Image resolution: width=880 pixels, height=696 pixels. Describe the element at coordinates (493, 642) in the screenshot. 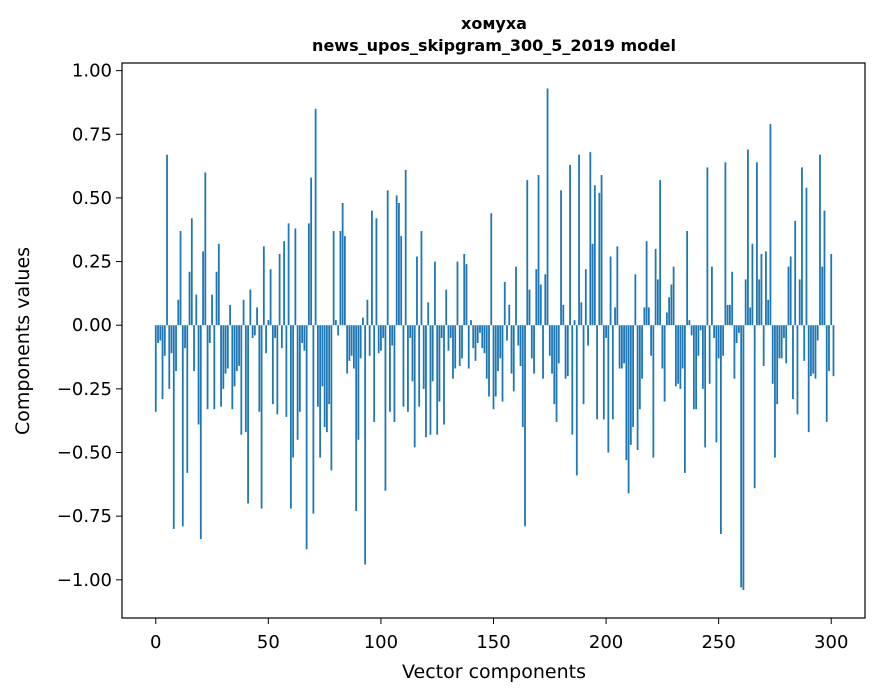

I see `x-tick-label: 150` at that location.